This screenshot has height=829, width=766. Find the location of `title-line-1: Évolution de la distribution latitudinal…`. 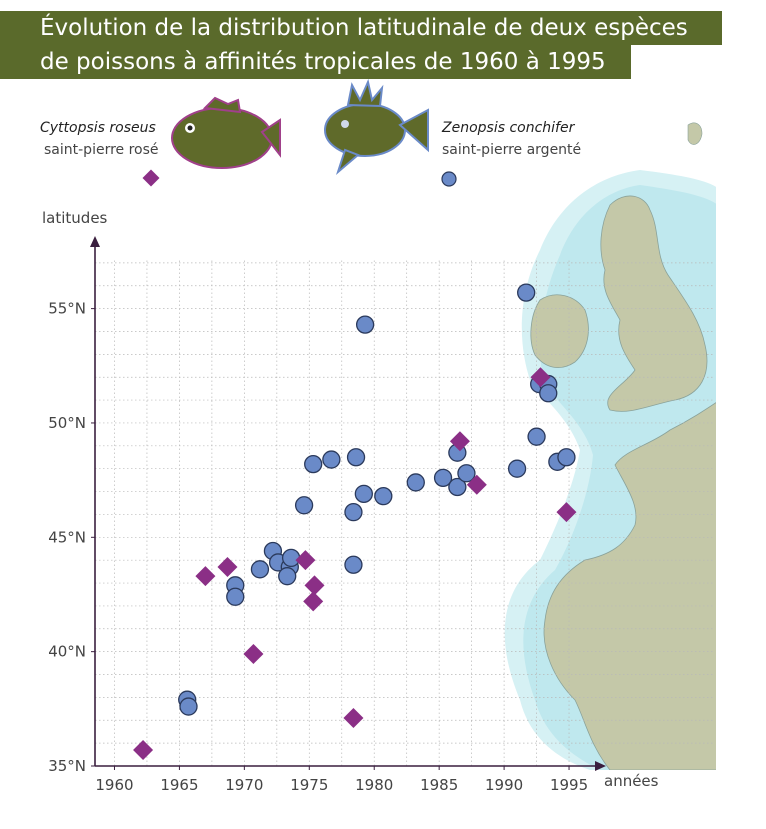

title-line-1: Évolution de la distribution latitudinal… is located at coordinates (361, 28).